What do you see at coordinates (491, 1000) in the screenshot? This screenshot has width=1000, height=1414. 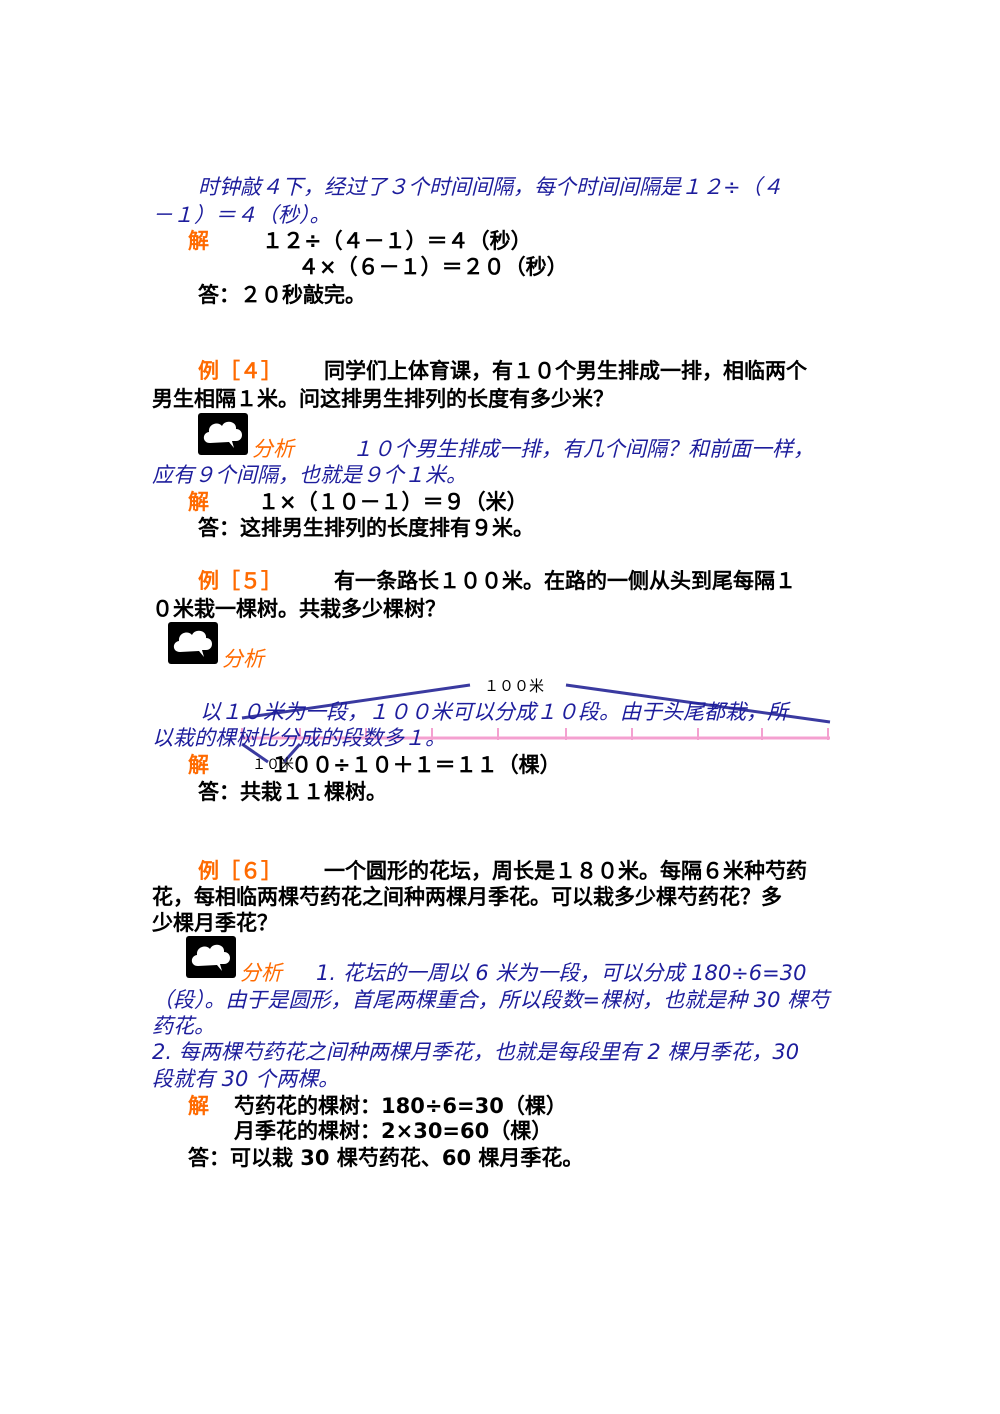 I see `analysis-line: （段）。由于是圆形，首尾两棵重合，所以段数=棵树，也就是种 30 棵芍` at bounding box center [491, 1000].